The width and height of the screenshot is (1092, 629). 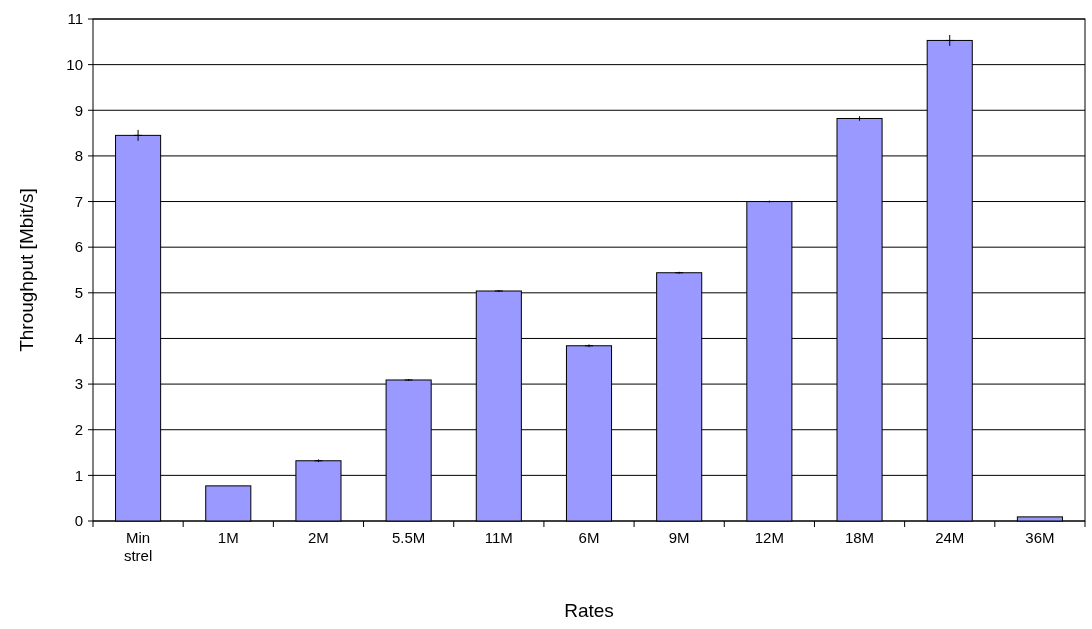 I want to click on x-tick-label: 11M, so click(x=498, y=537).